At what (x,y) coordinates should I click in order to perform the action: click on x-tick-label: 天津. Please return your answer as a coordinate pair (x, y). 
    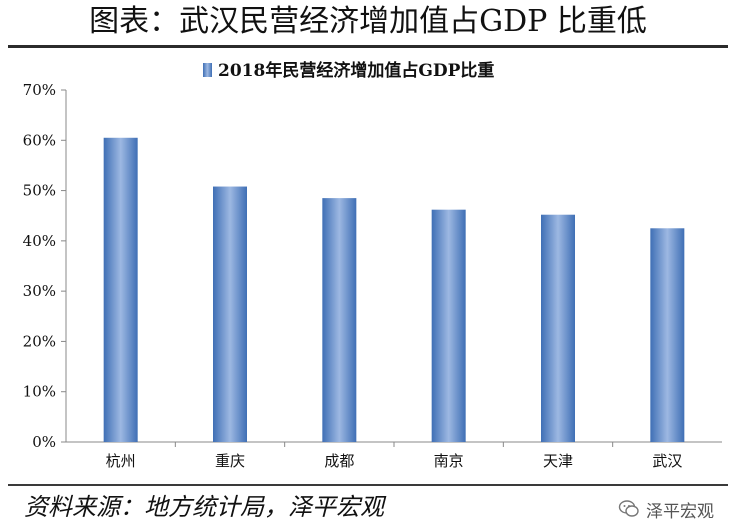
    Looking at the image, I should click on (558, 461).